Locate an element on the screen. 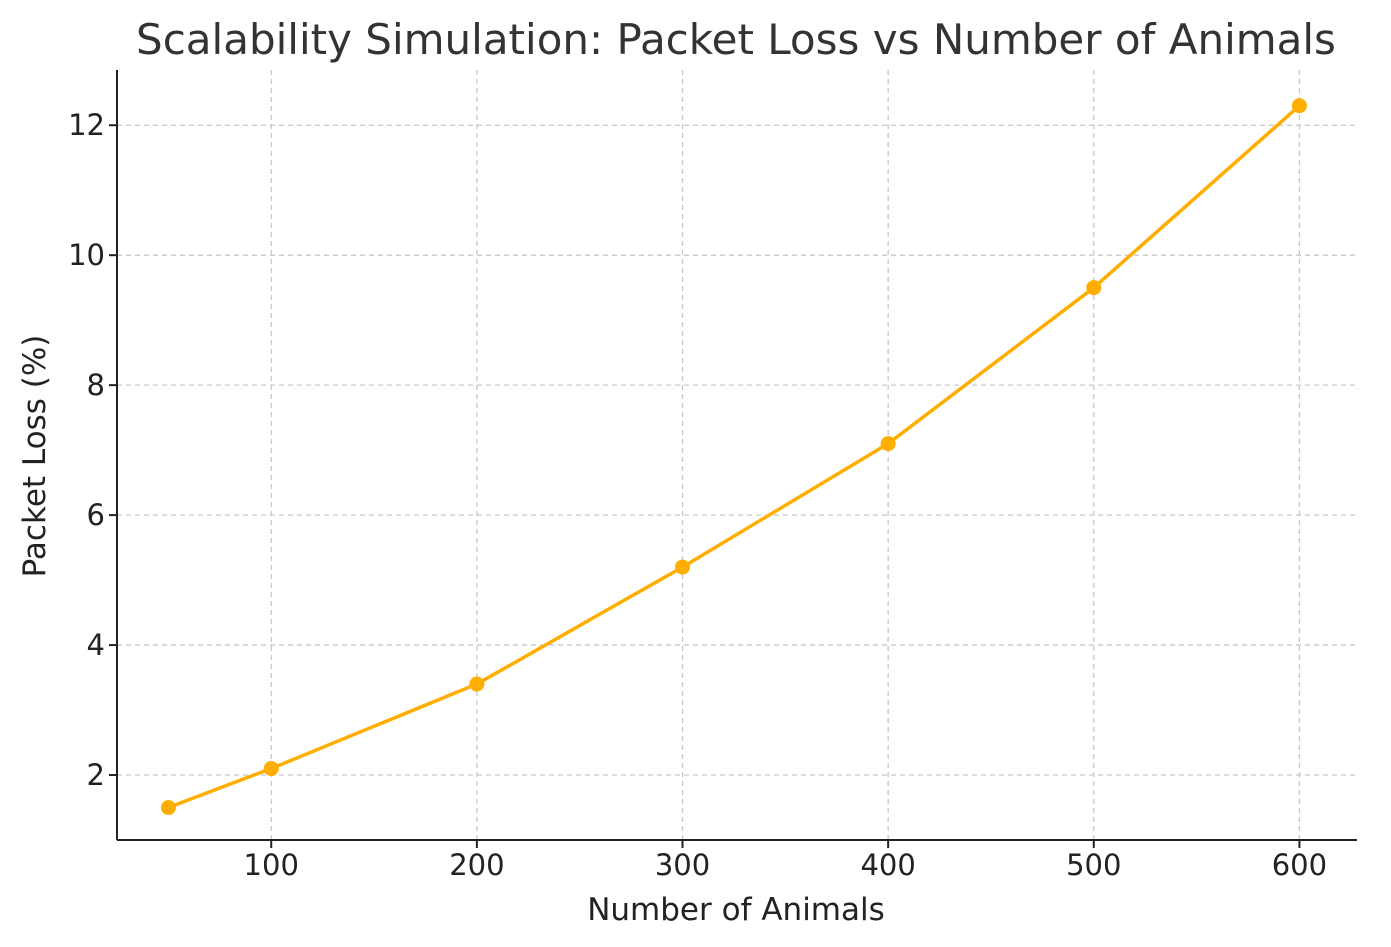 The height and width of the screenshot is (947, 1391). x-tick-label: 500 is located at coordinates (1093, 865).